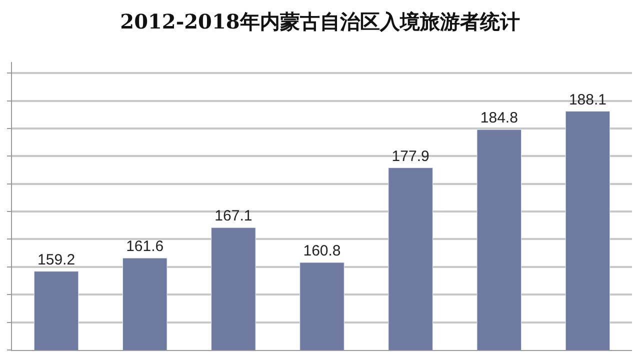 The height and width of the screenshot is (360, 640). I want to click on data-label: 161.6, so click(145, 247).